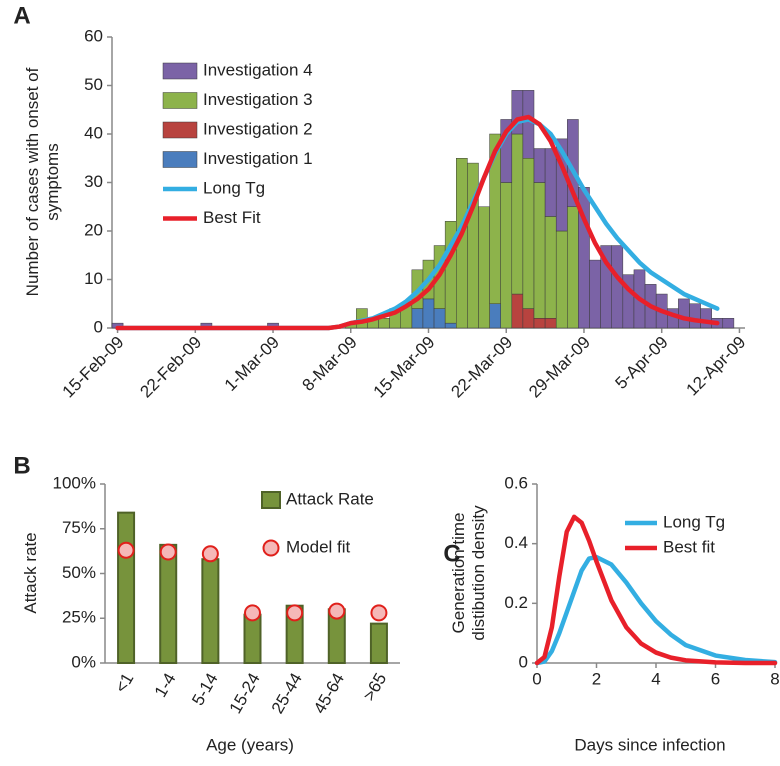  What do you see at coordinates (30, 572) in the screenshot?
I see `y-axis-title: Attack rate` at bounding box center [30, 572].